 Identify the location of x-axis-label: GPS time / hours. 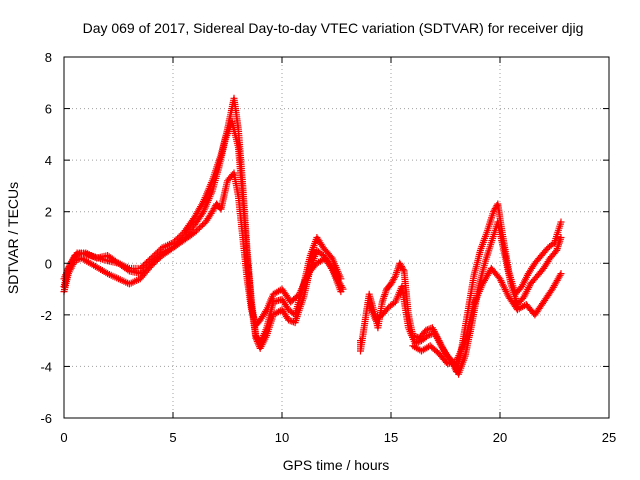
(336, 465).